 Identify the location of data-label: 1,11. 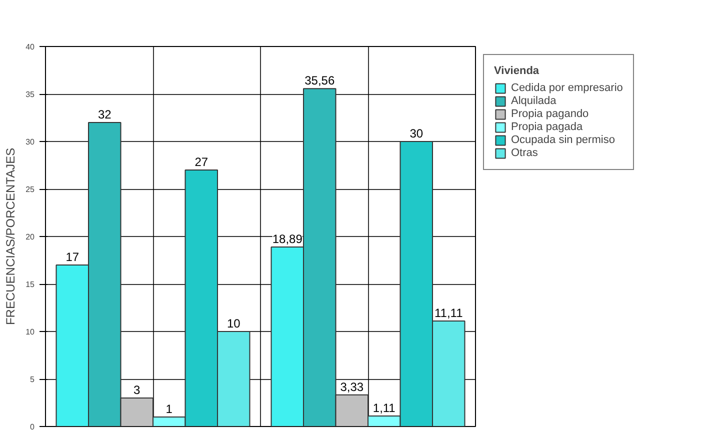
(384, 407).